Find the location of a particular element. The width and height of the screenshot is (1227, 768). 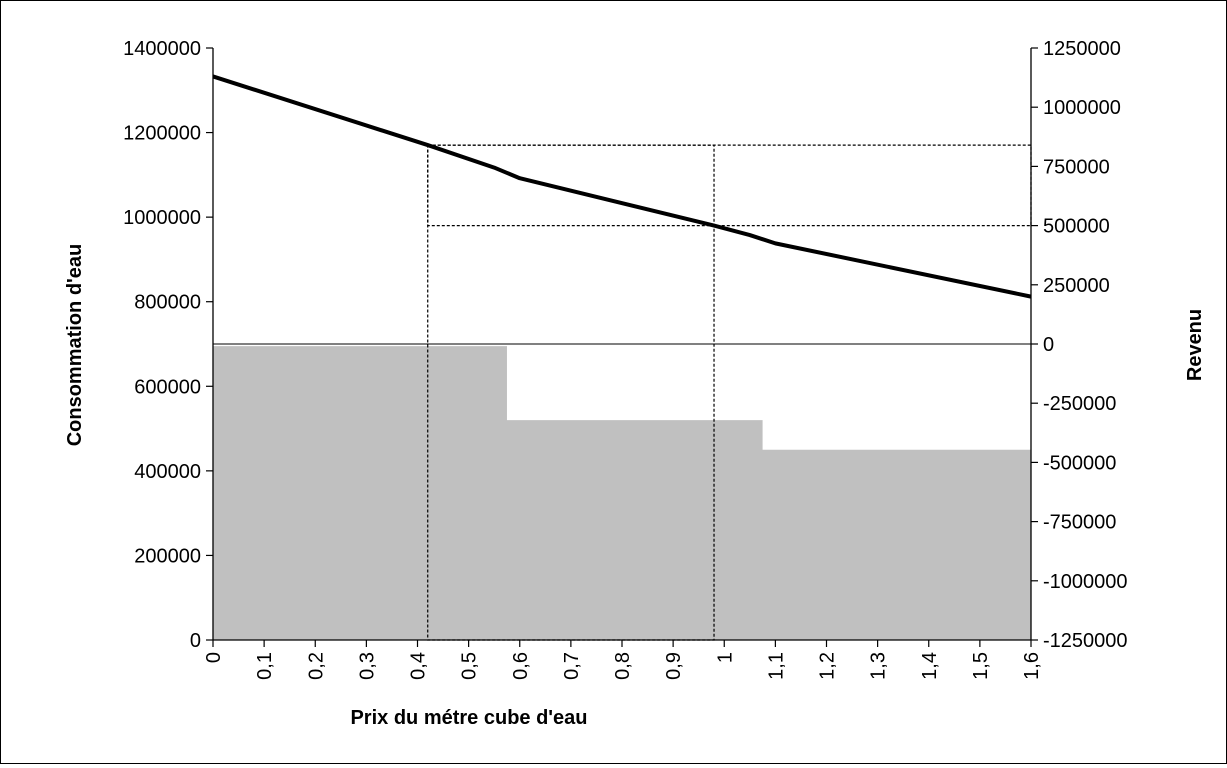

y2-tick-label: 0 is located at coordinates (1048, 345).